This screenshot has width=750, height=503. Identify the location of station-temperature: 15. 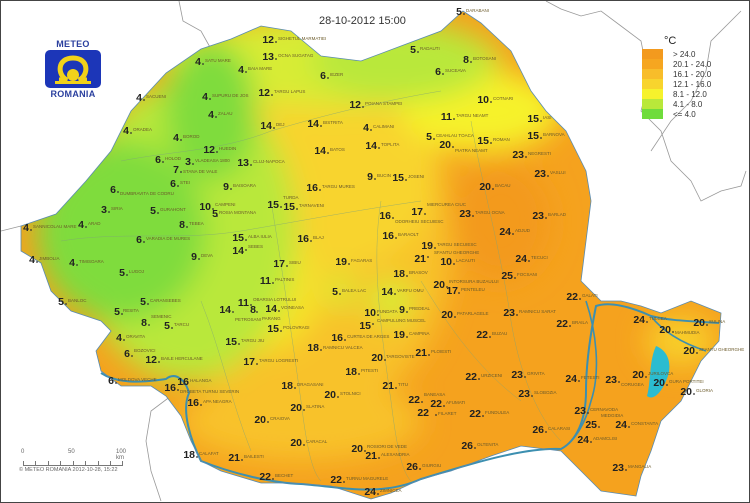
(273, 205).